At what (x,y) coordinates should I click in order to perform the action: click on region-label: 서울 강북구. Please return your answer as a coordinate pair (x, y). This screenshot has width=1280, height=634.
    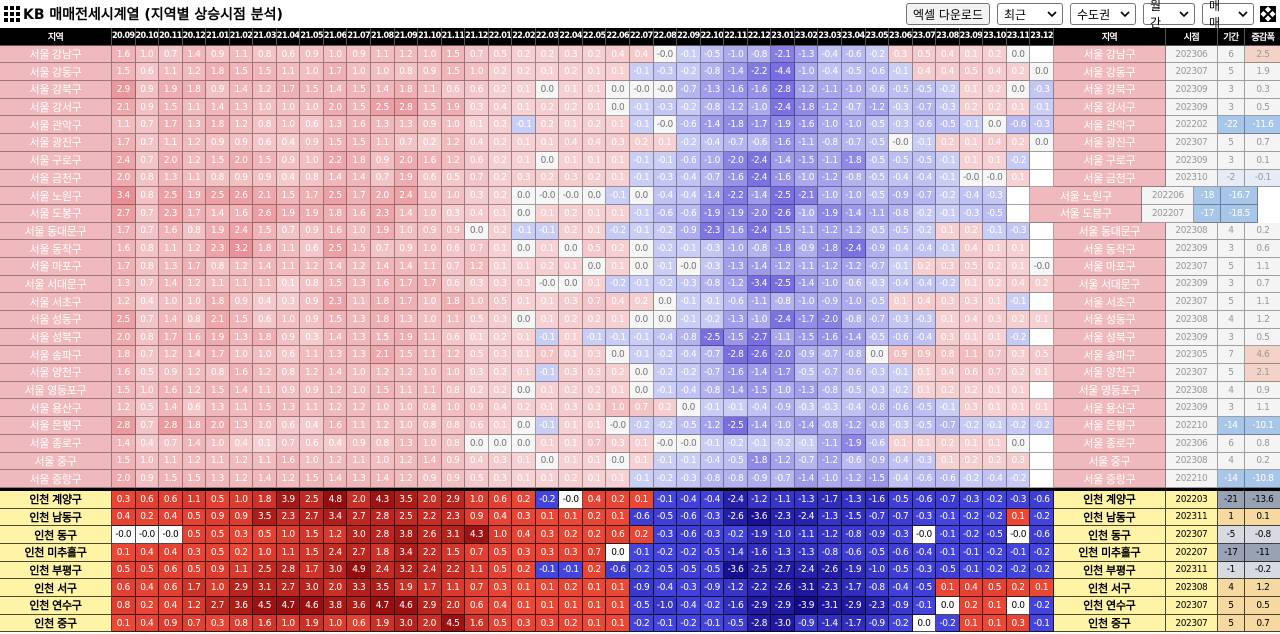
    Looking at the image, I should click on (56, 90).